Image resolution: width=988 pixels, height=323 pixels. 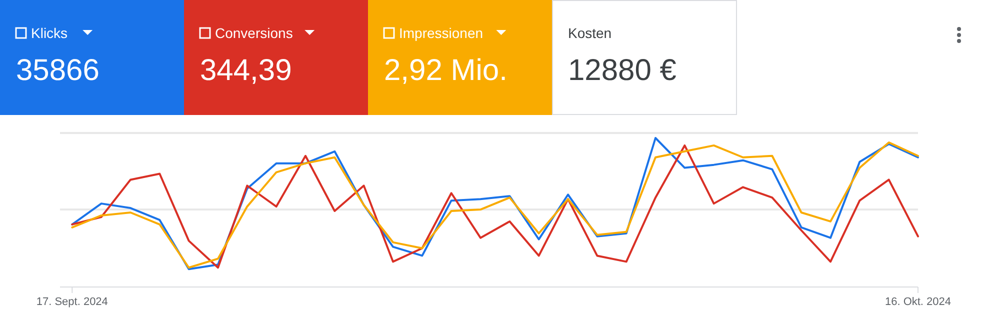 I want to click on text: 35866, so click(x=58, y=70).